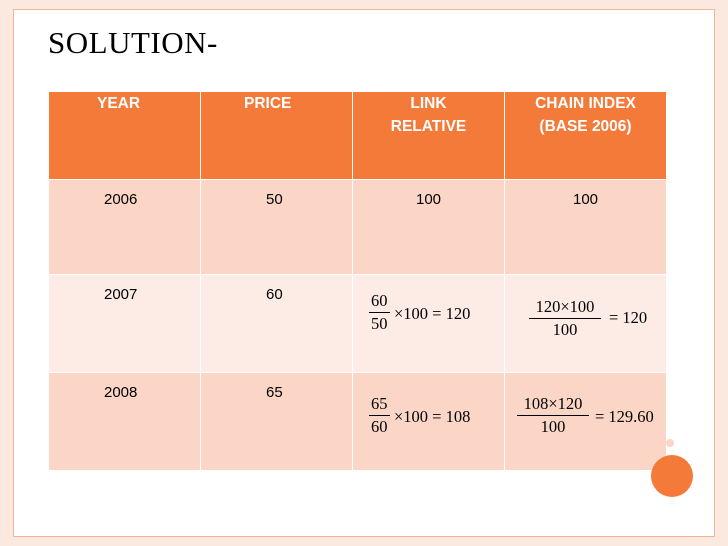 The height and width of the screenshot is (546, 728). I want to click on fraction-numerator: 108×120, so click(553, 403).